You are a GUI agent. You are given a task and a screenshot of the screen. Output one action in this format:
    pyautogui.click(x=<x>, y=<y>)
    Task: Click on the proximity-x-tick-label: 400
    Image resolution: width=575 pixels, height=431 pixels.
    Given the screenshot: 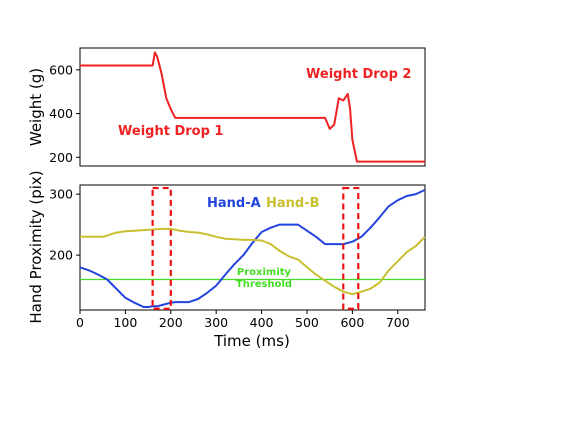 What is the action you would take?
    pyautogui.click(x=262, y=322)
    